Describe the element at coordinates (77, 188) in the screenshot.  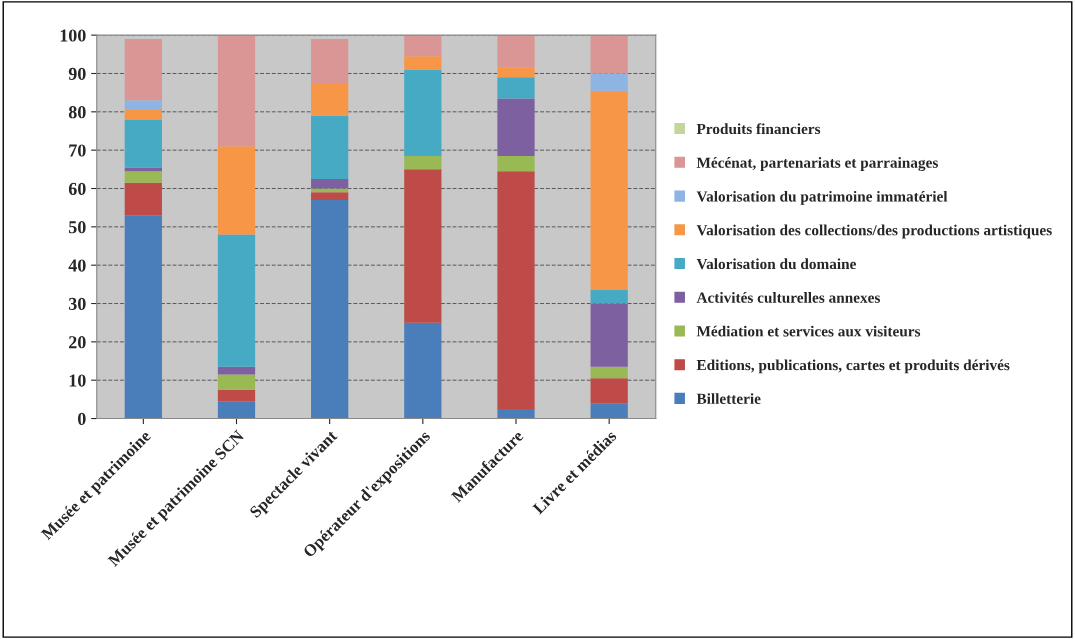
I see `y-tick-label: 60` at that location.